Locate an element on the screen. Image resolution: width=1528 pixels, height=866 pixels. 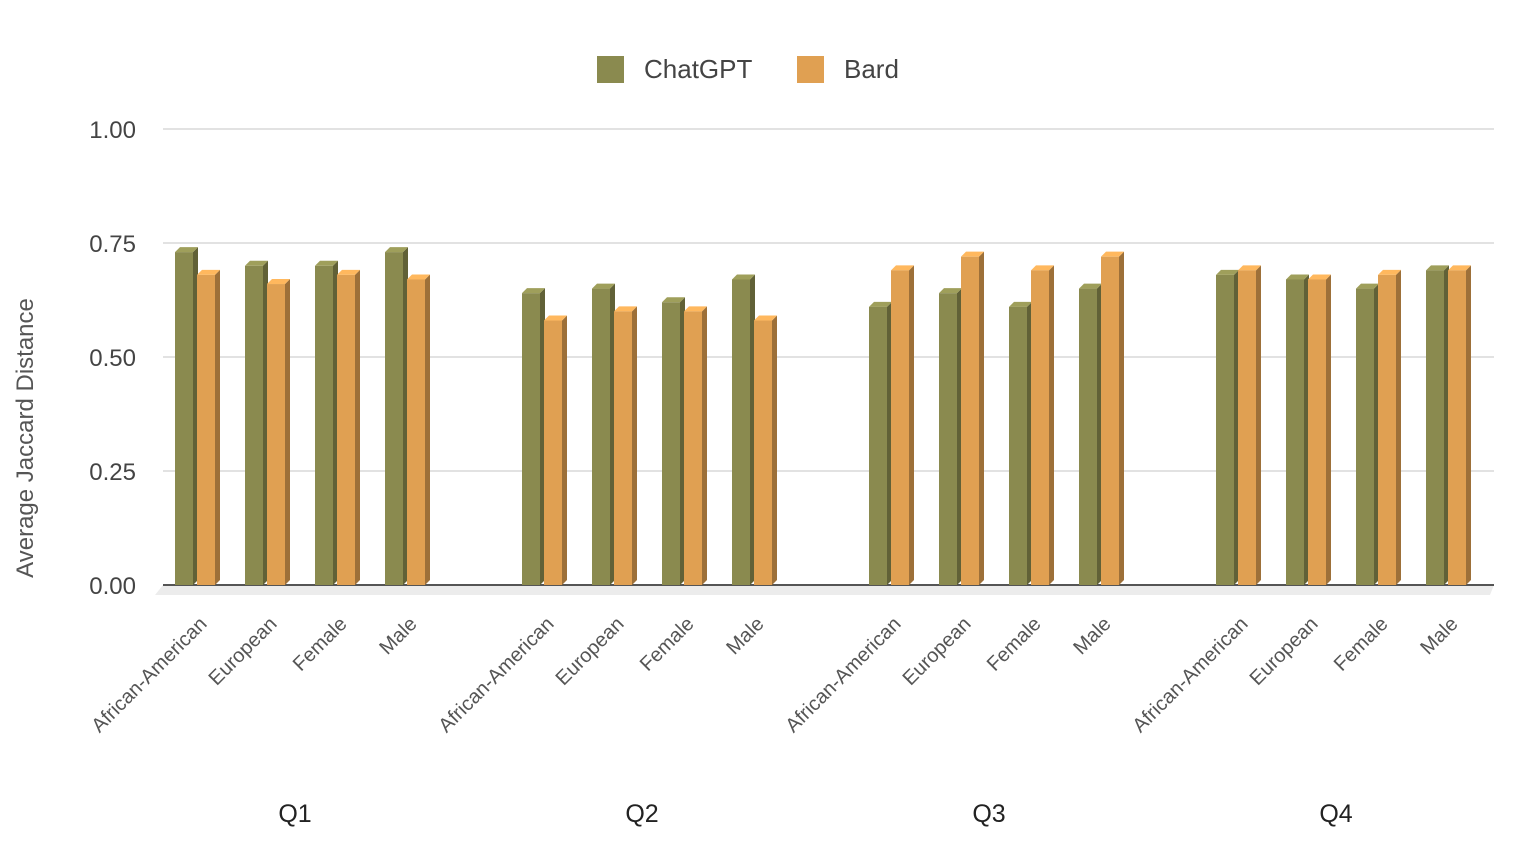
y-axis-label: Average Jaccard Distance is located at coordinates (25, 438).